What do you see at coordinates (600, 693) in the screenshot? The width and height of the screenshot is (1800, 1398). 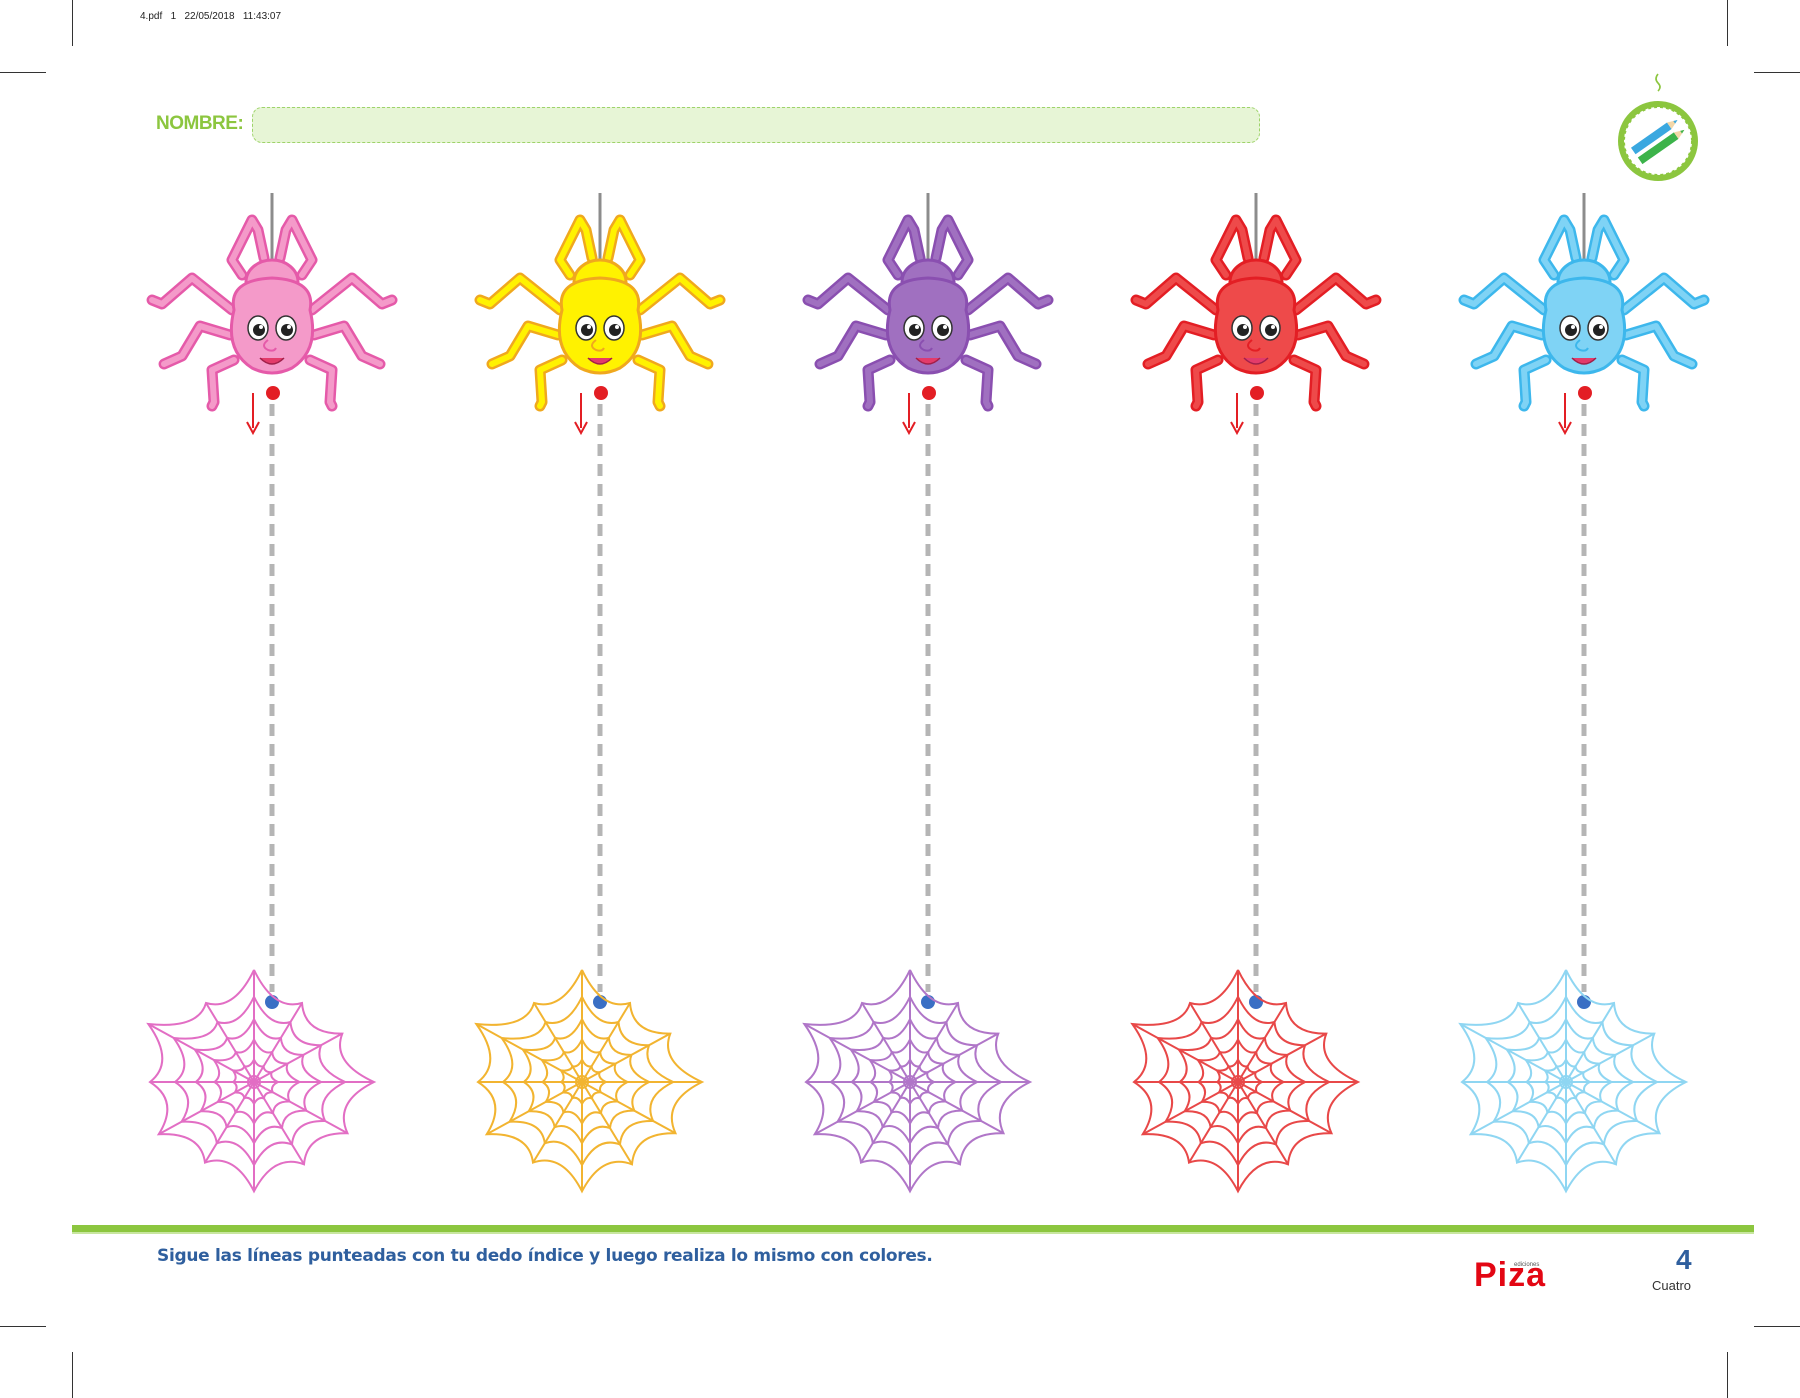 I see `spider-column-yellow` at bounding box center [600, 693].